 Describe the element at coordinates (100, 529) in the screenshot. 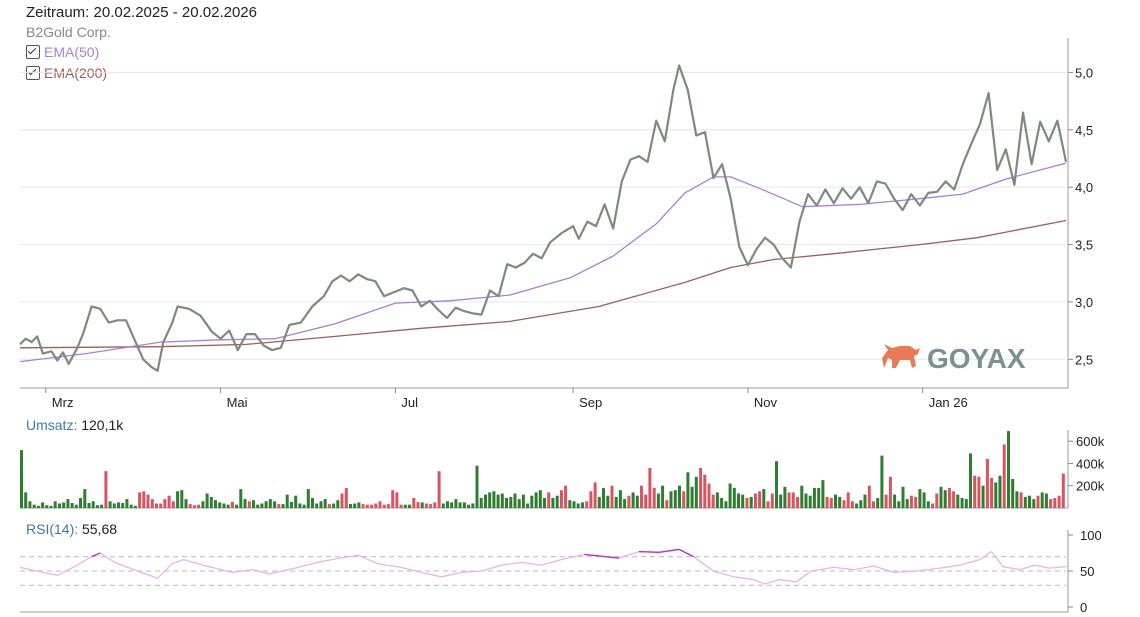

I see `rsi-value: 55,68` at that location.